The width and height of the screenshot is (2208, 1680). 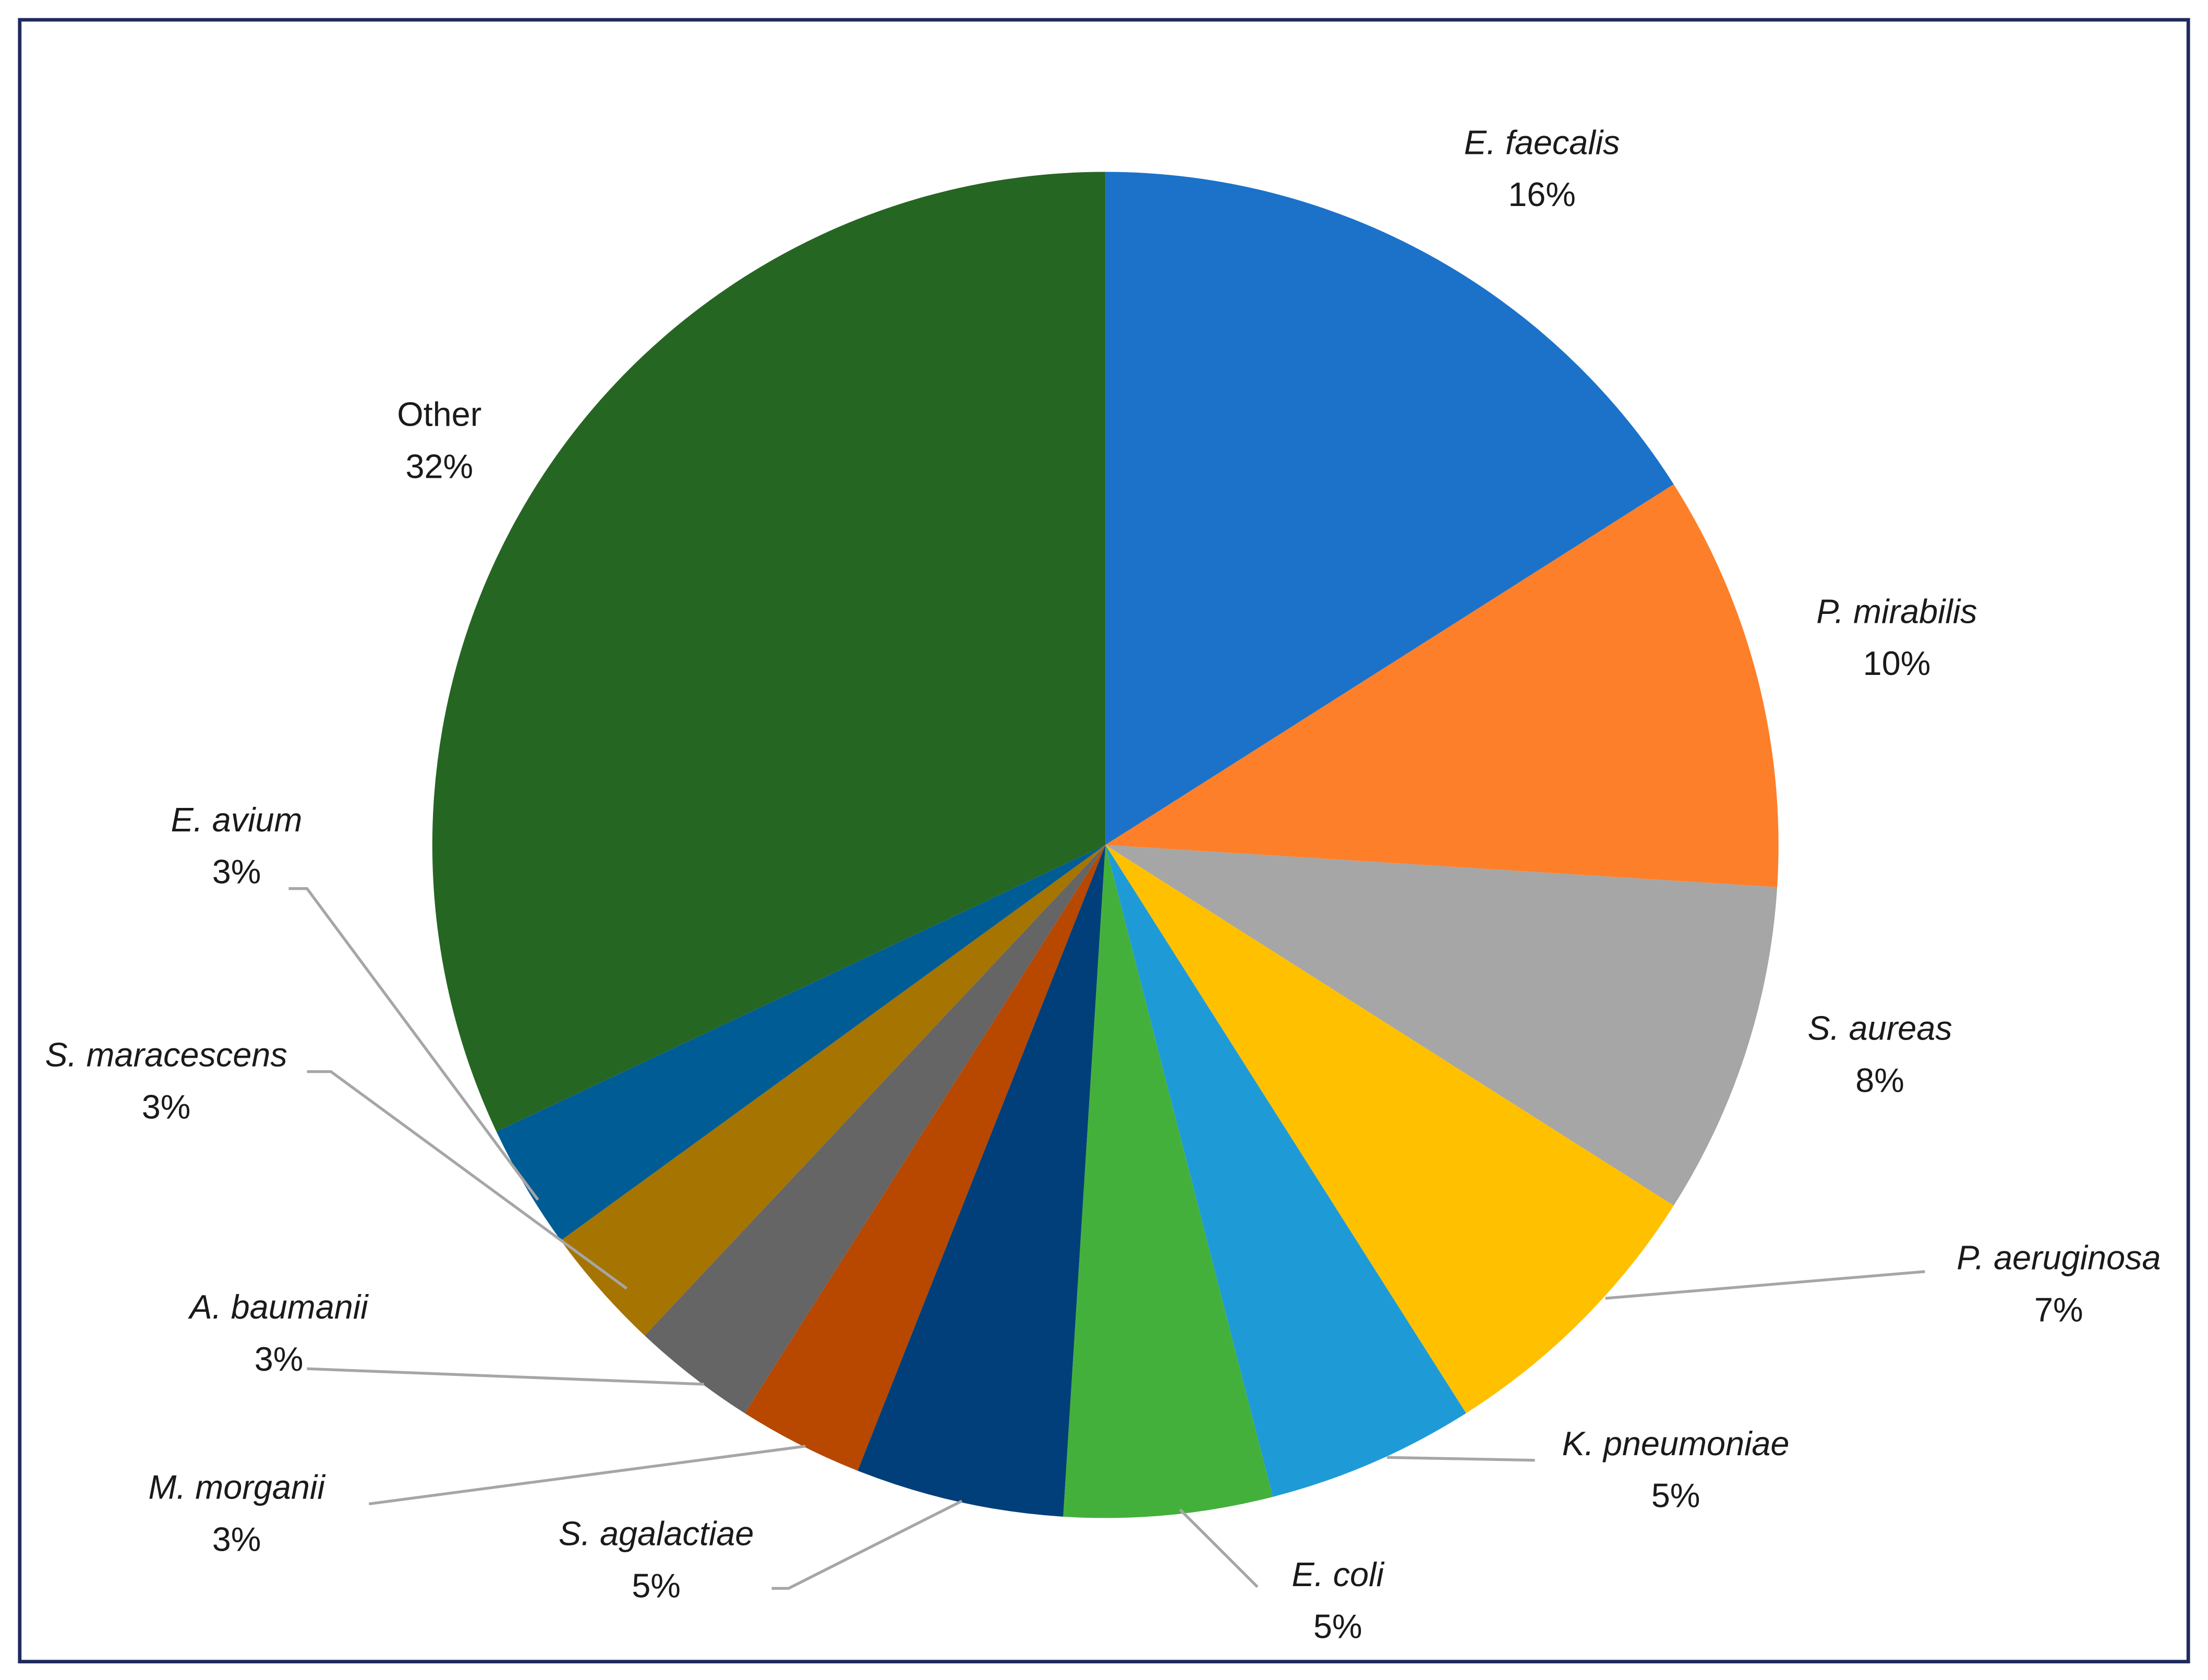 I want to click on value-label: 16%, so click(x=1542, y=194).